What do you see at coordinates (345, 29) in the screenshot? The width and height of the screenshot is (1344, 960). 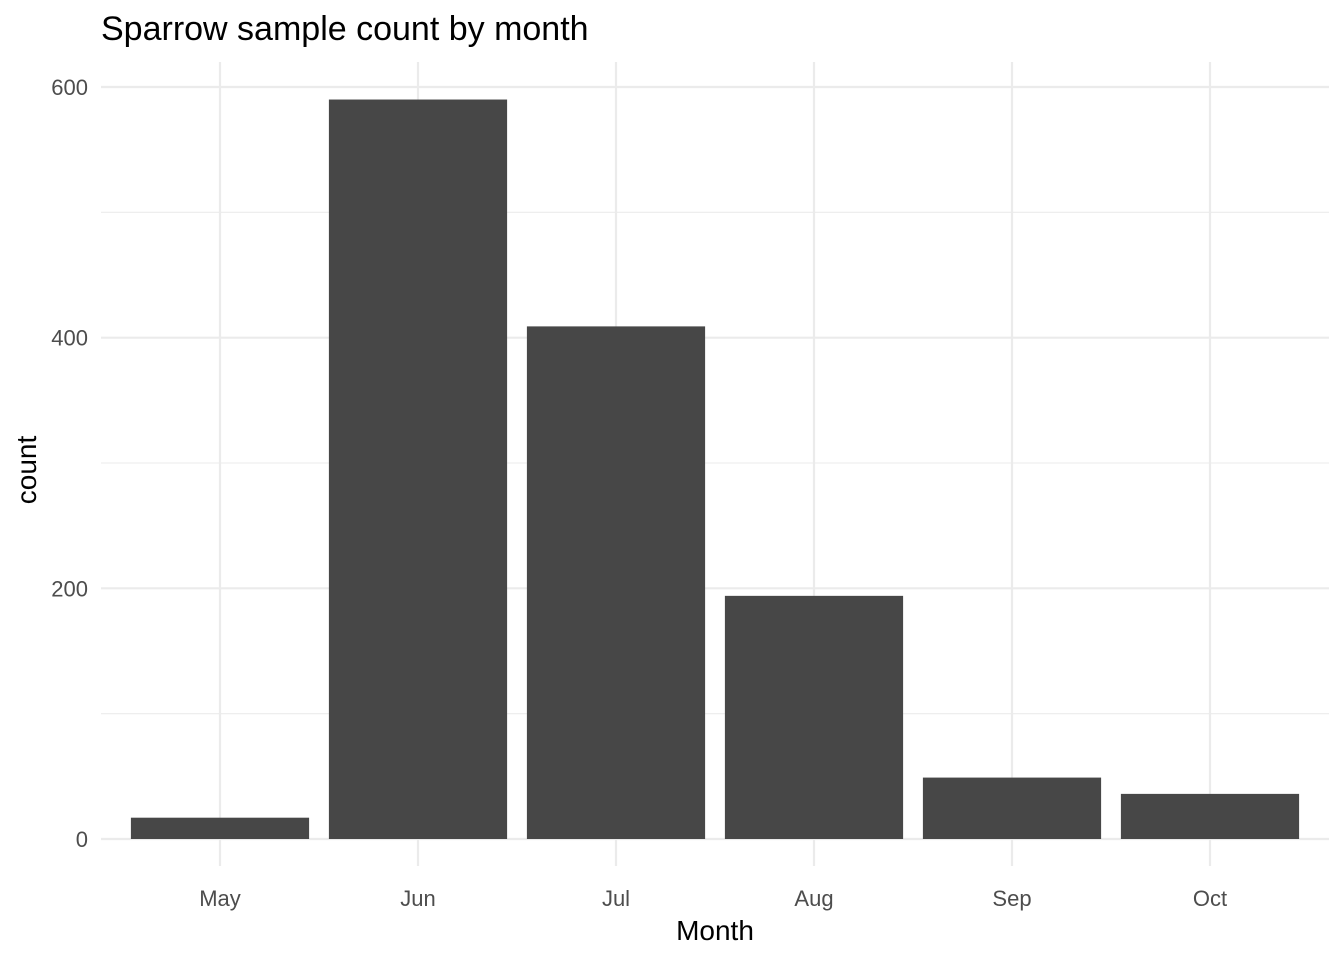 I see `chart-title: Sparrow sample count by month` at bounding box center [345, 29].